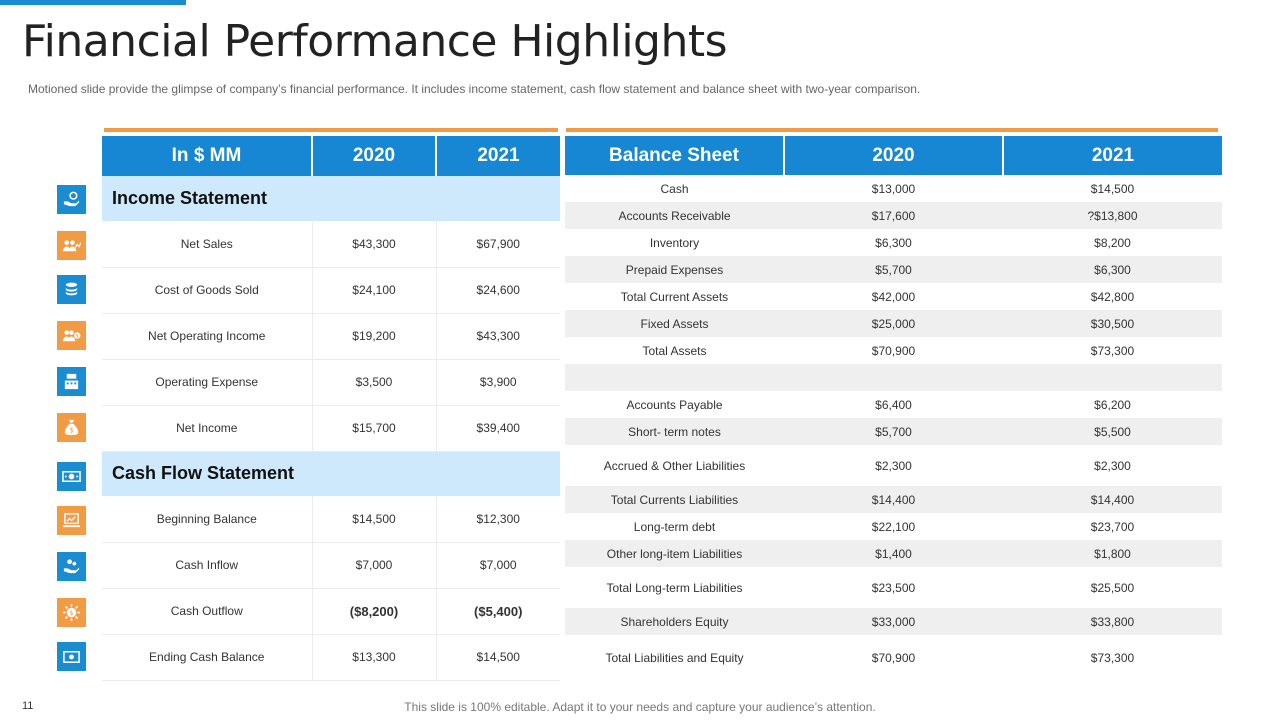  Describe the element at coordinates (93, 2) in the screenshot. I see `top-accent-bar` at that location.